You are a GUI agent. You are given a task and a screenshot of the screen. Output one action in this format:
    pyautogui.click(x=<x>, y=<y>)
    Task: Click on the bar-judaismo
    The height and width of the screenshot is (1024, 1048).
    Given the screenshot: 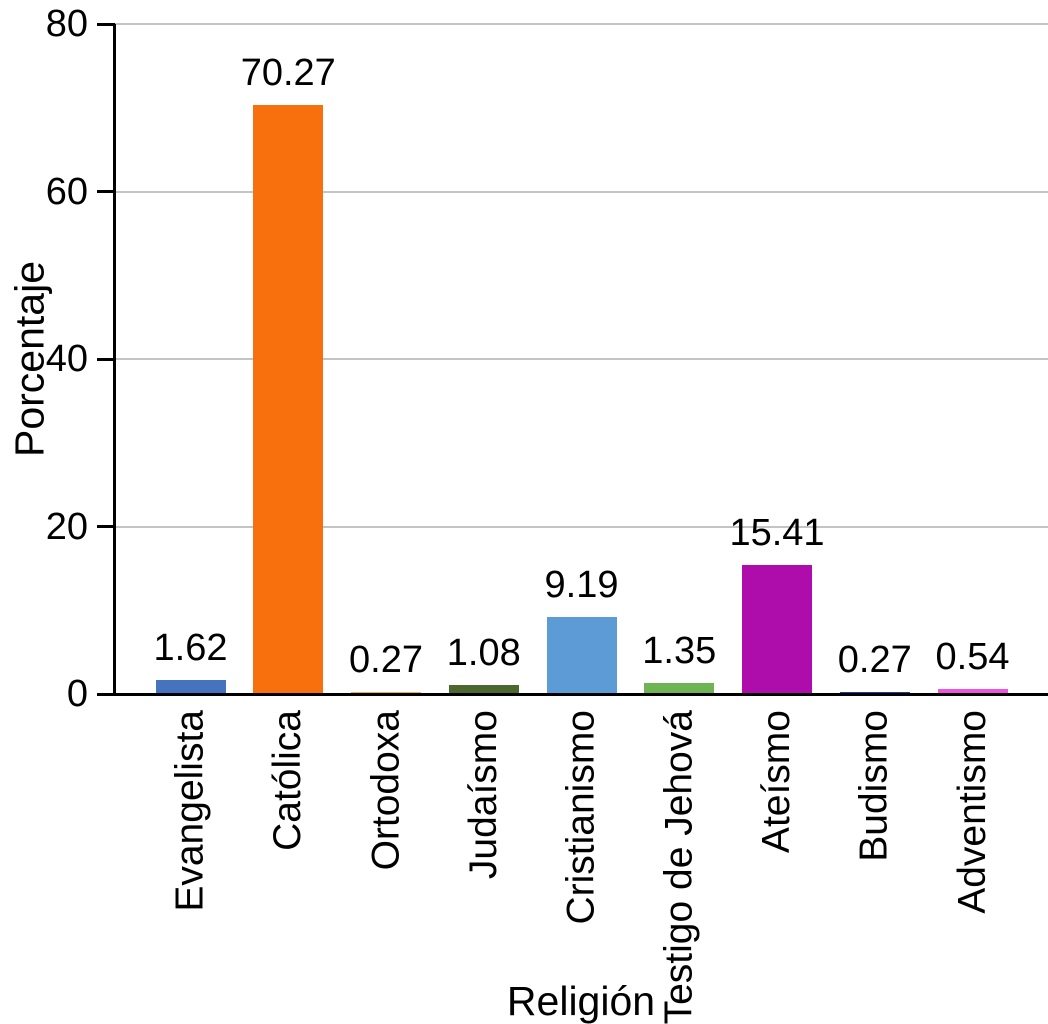 What is the action you would take?
    pyautogui.click(x=483, y=689)
    